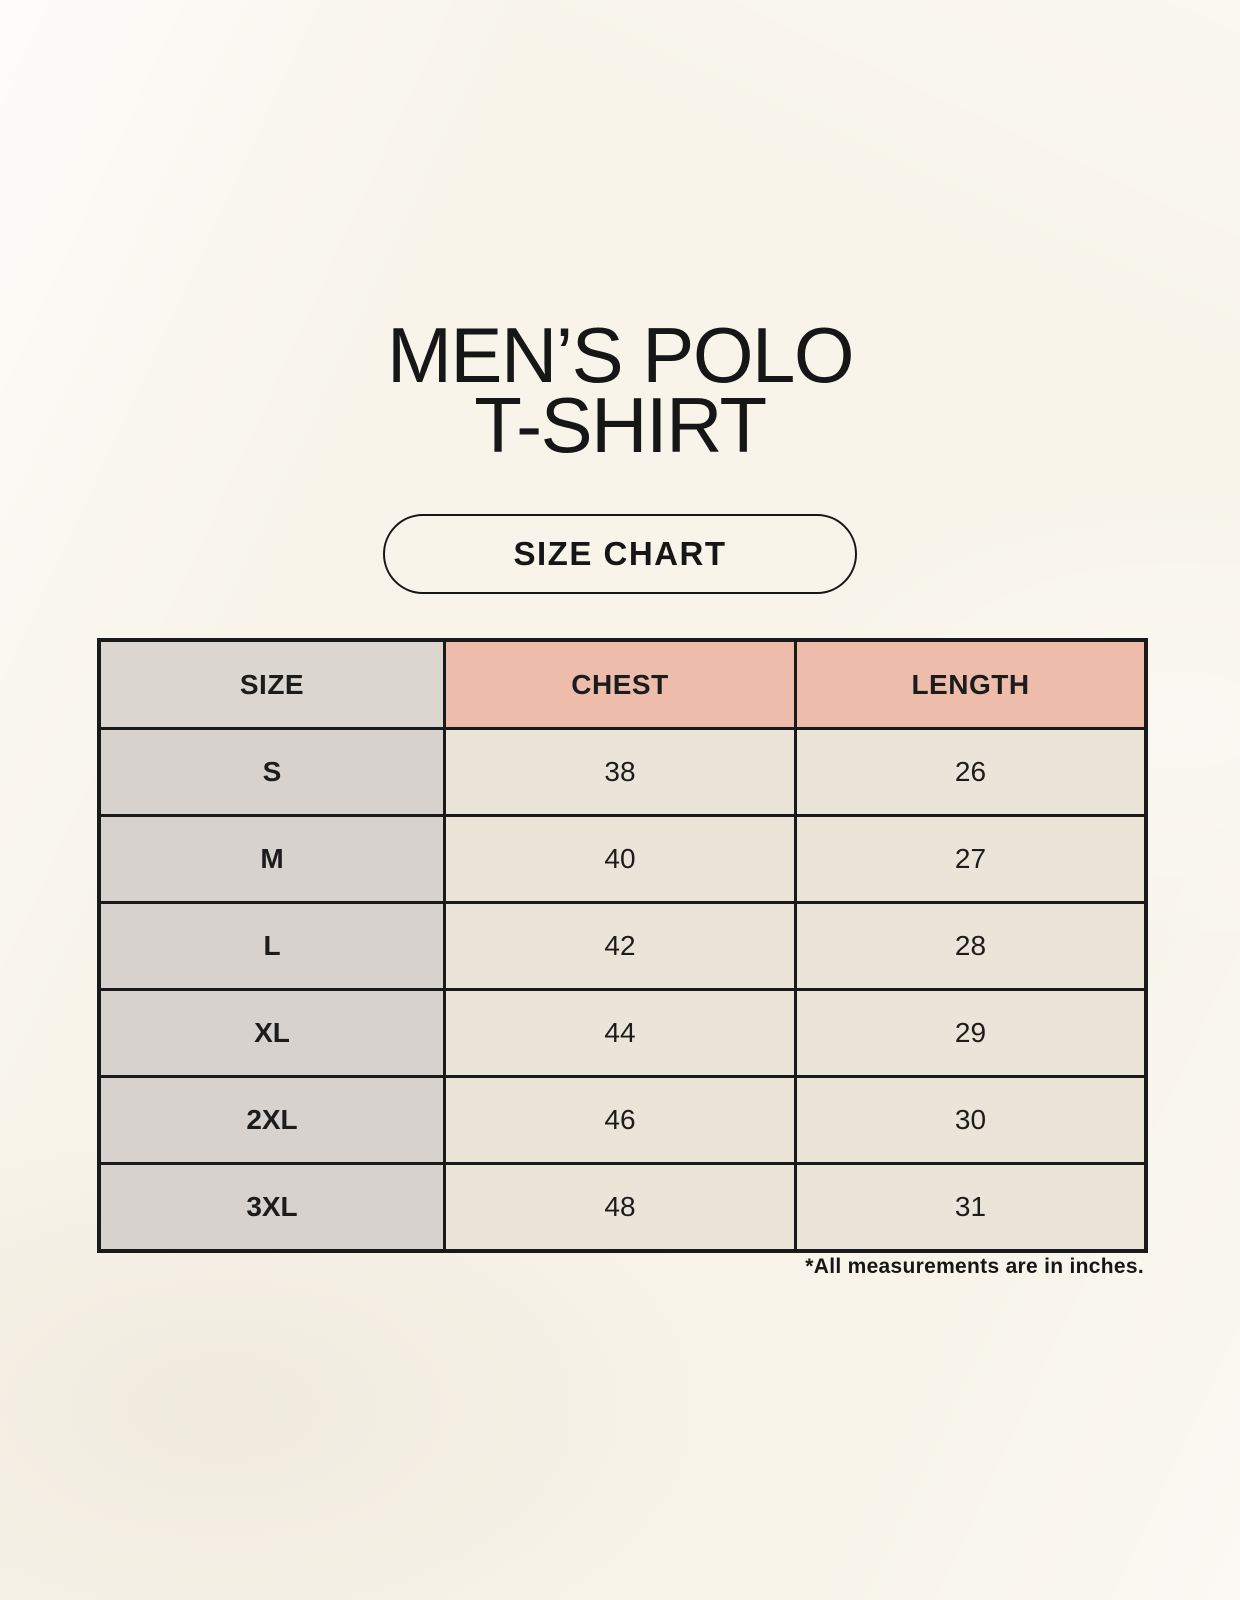 This screenshot has height=1600, width=1240. What do you see at coordinates (974, 1266) in the screenshot?
I see `measurements-footnote: *All measurements are in inches.` at bounding box center [974, 1266].